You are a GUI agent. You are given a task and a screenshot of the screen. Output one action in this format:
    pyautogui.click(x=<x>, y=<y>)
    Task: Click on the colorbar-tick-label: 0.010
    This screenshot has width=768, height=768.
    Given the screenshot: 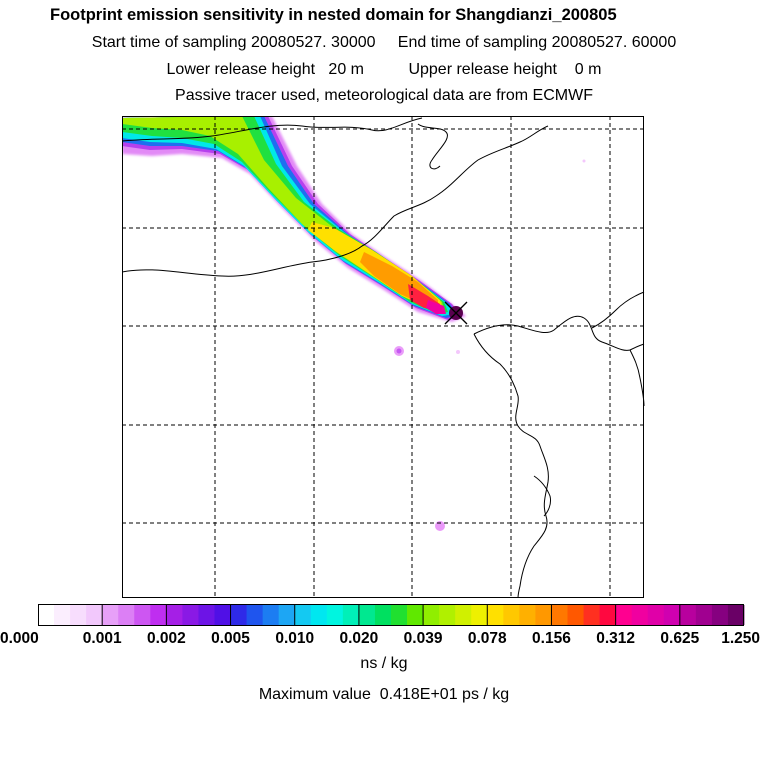 What is the action you would take?
    pyautogui.click(x=295, y=638)
    